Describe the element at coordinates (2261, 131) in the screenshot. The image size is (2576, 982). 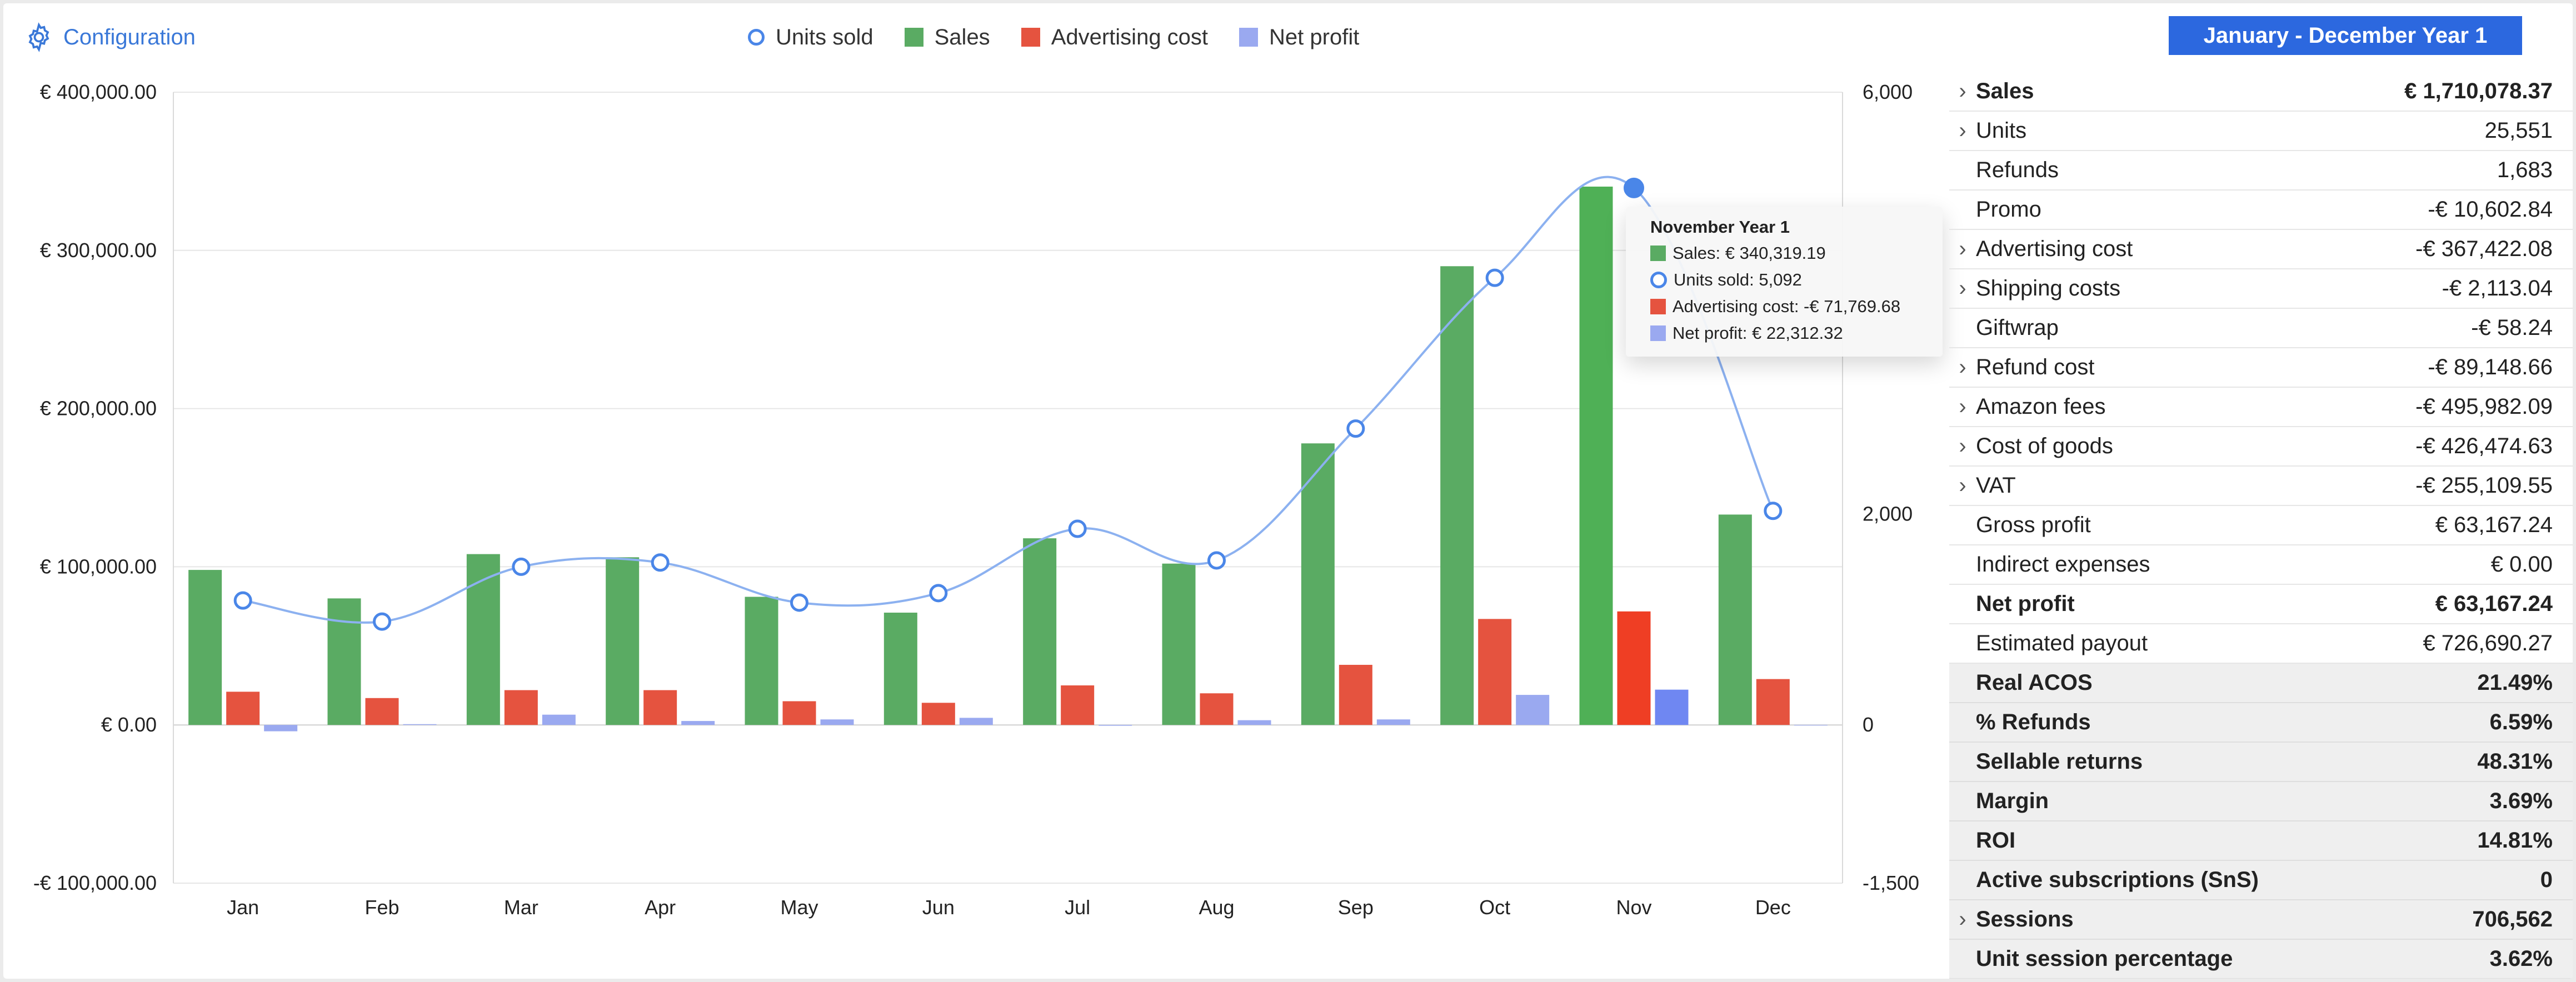
I see `metric-row-units: › Units 25,551` at that location.